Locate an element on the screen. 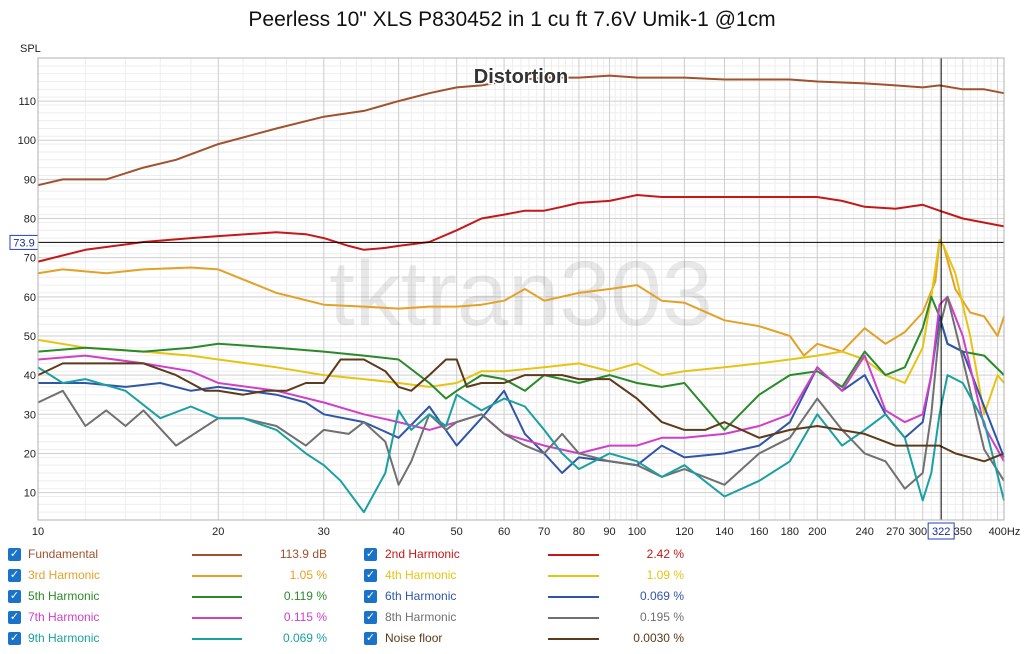 This screenshot has width=1024, height=654. x-tick-label: 30 is located at coordinates (324, 532).